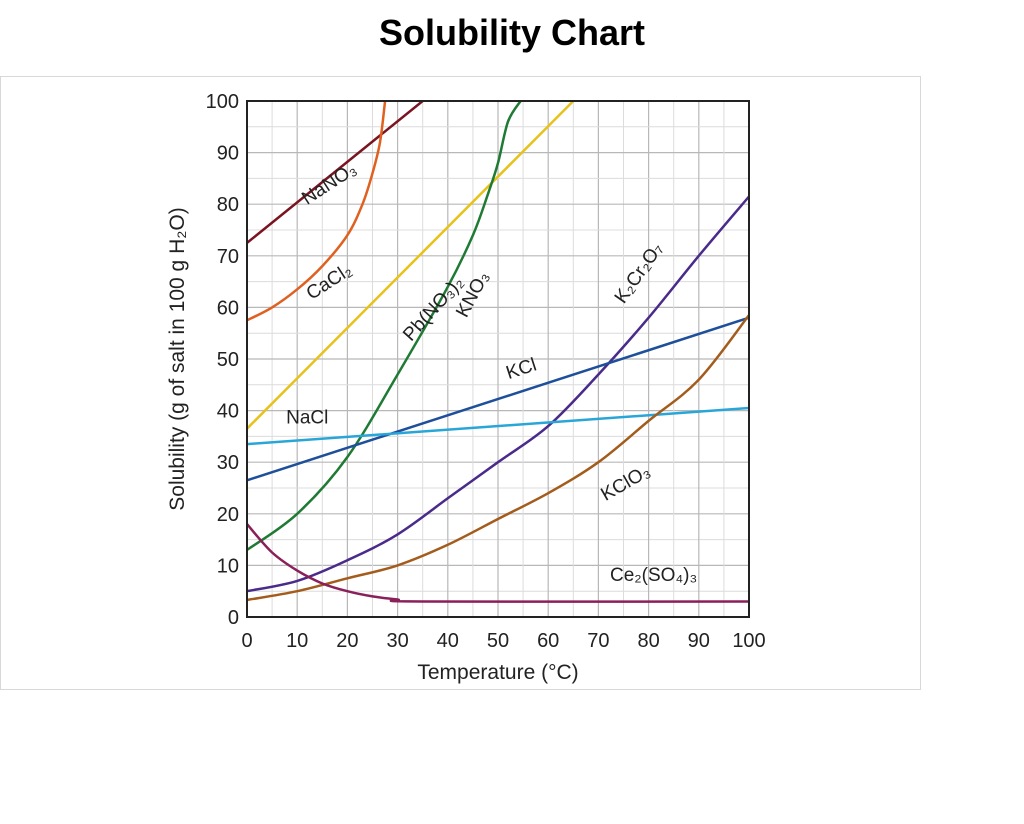 The height and width of the screenshot is (824, 1024). Describe the element at coordinates (397, 641) in the screenshot. I see `x-tick-label: 30` at that location.